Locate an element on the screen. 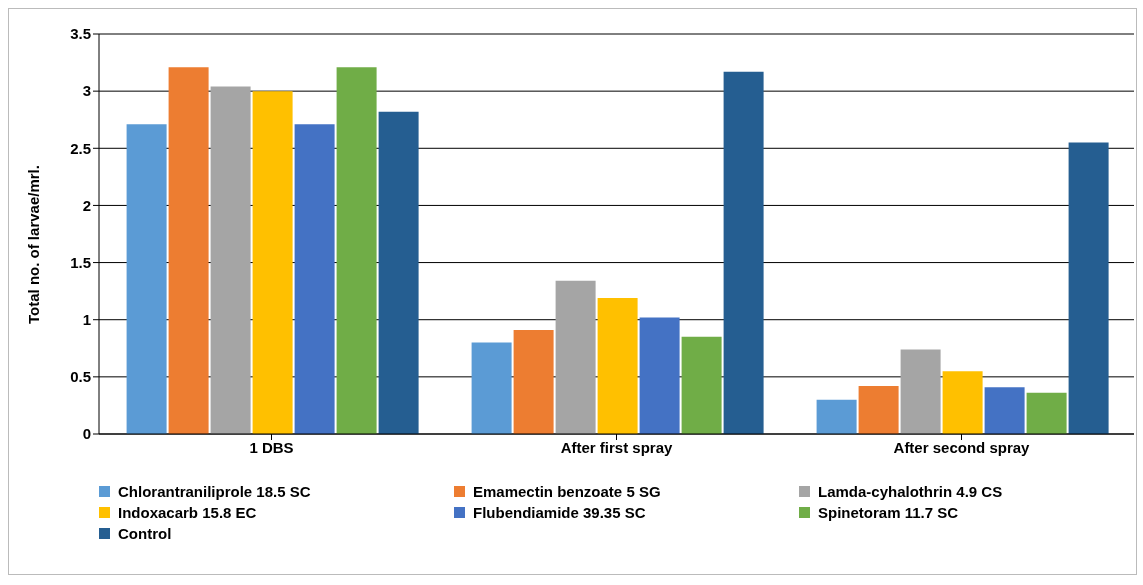 Image resolution: width=1143 pixels, height=585 pixels. legend-label: Indoxacarb 15.8 EC is located at coordinates (187, 512).